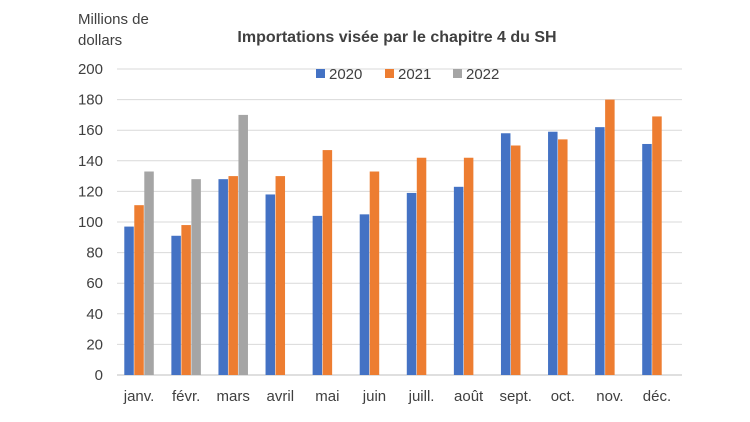 Image resolution: width=750 pixels, height=422 pixels. What do you see at coordinates (113, 19) in the screenshot?
I see `y-axis-label-line1: Millions de` at bounding box center [113, 19].